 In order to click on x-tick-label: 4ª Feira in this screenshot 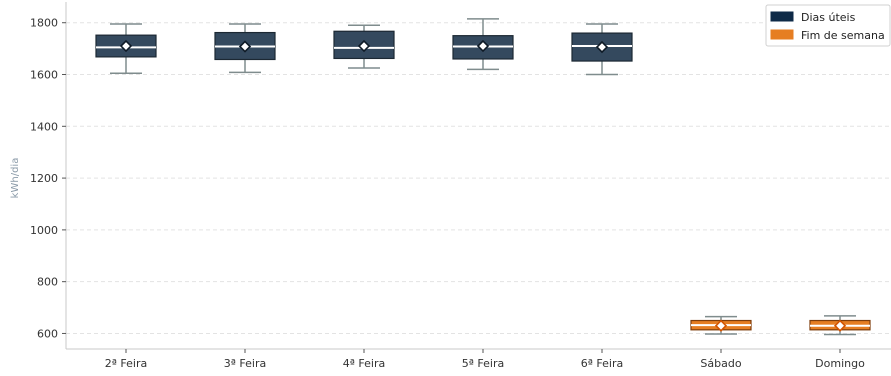, I will do `click(364, 363)`.